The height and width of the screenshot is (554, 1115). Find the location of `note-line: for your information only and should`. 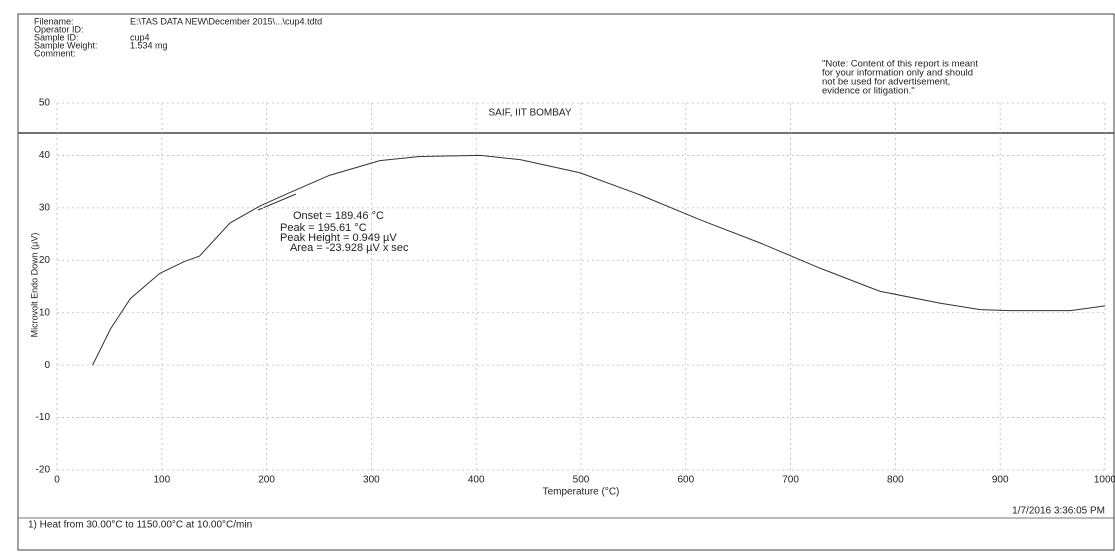

note-line: for your information only and should is located at coordinates (897, 73).